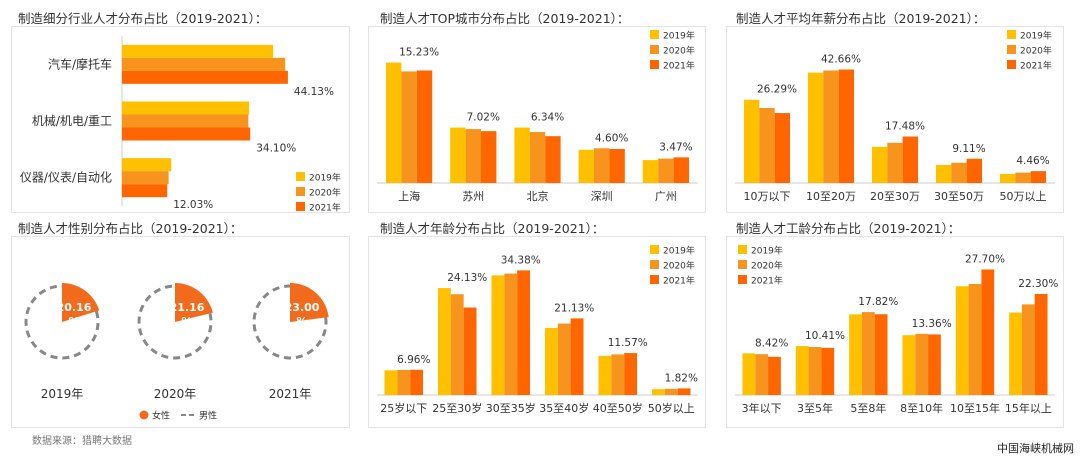 This screenshot has height=456, width=1080. Describe the element at coordinates (574, 308) in the screenshot. I see `age-data-label-3: 21.13%` at that location.